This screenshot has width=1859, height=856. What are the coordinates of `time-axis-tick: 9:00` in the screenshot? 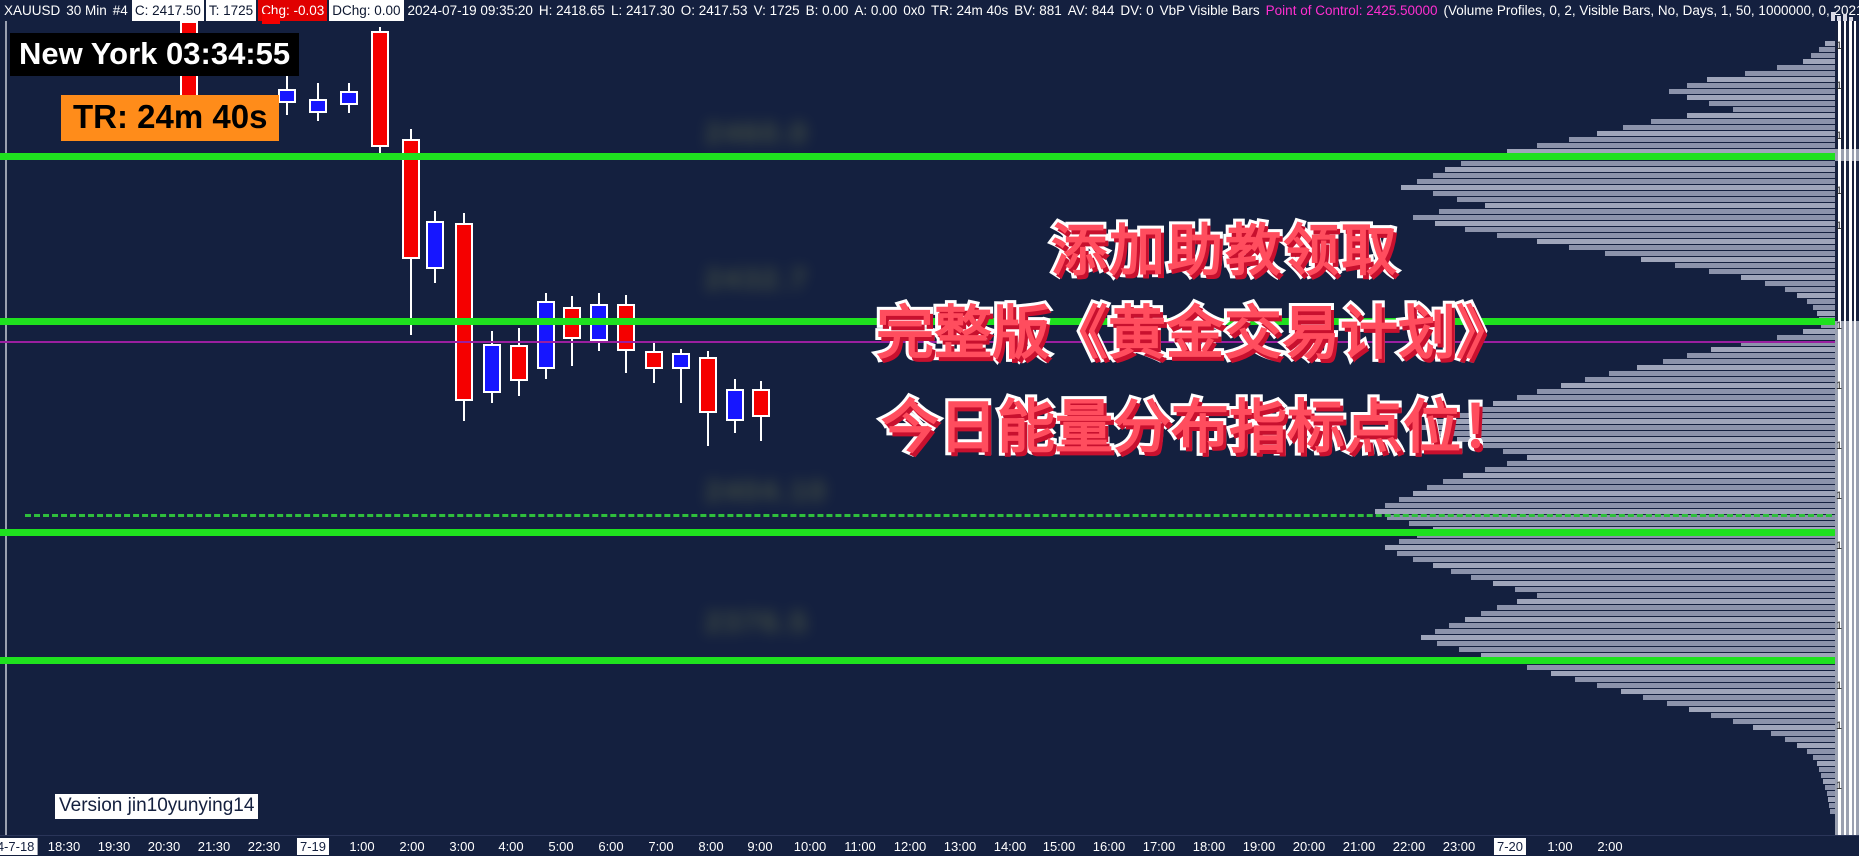 It's located at (760, 846).